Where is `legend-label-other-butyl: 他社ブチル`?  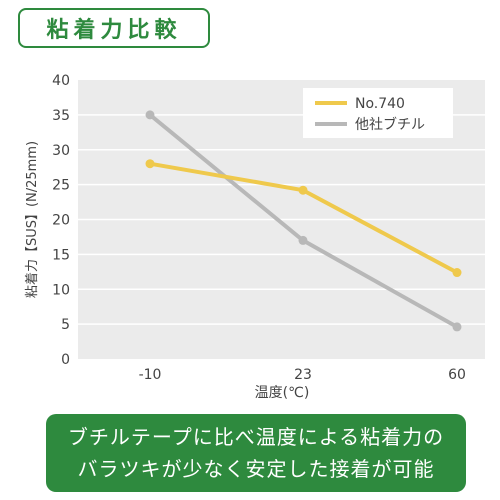
legend-label-other-butyl: 他社ブチル is located at coordinates (390, 124).